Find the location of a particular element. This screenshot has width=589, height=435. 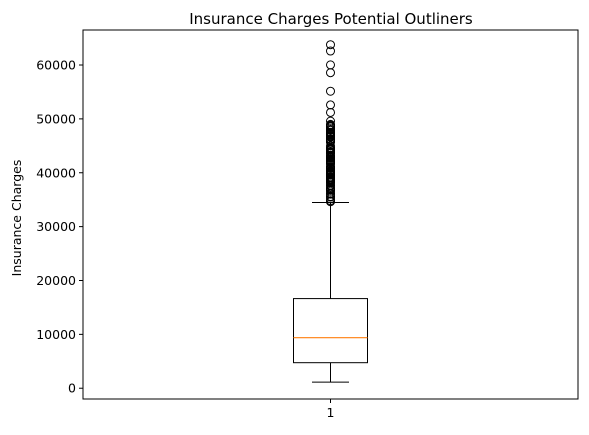

y-tick-label: 10000 is located at coordinates (56, 334).